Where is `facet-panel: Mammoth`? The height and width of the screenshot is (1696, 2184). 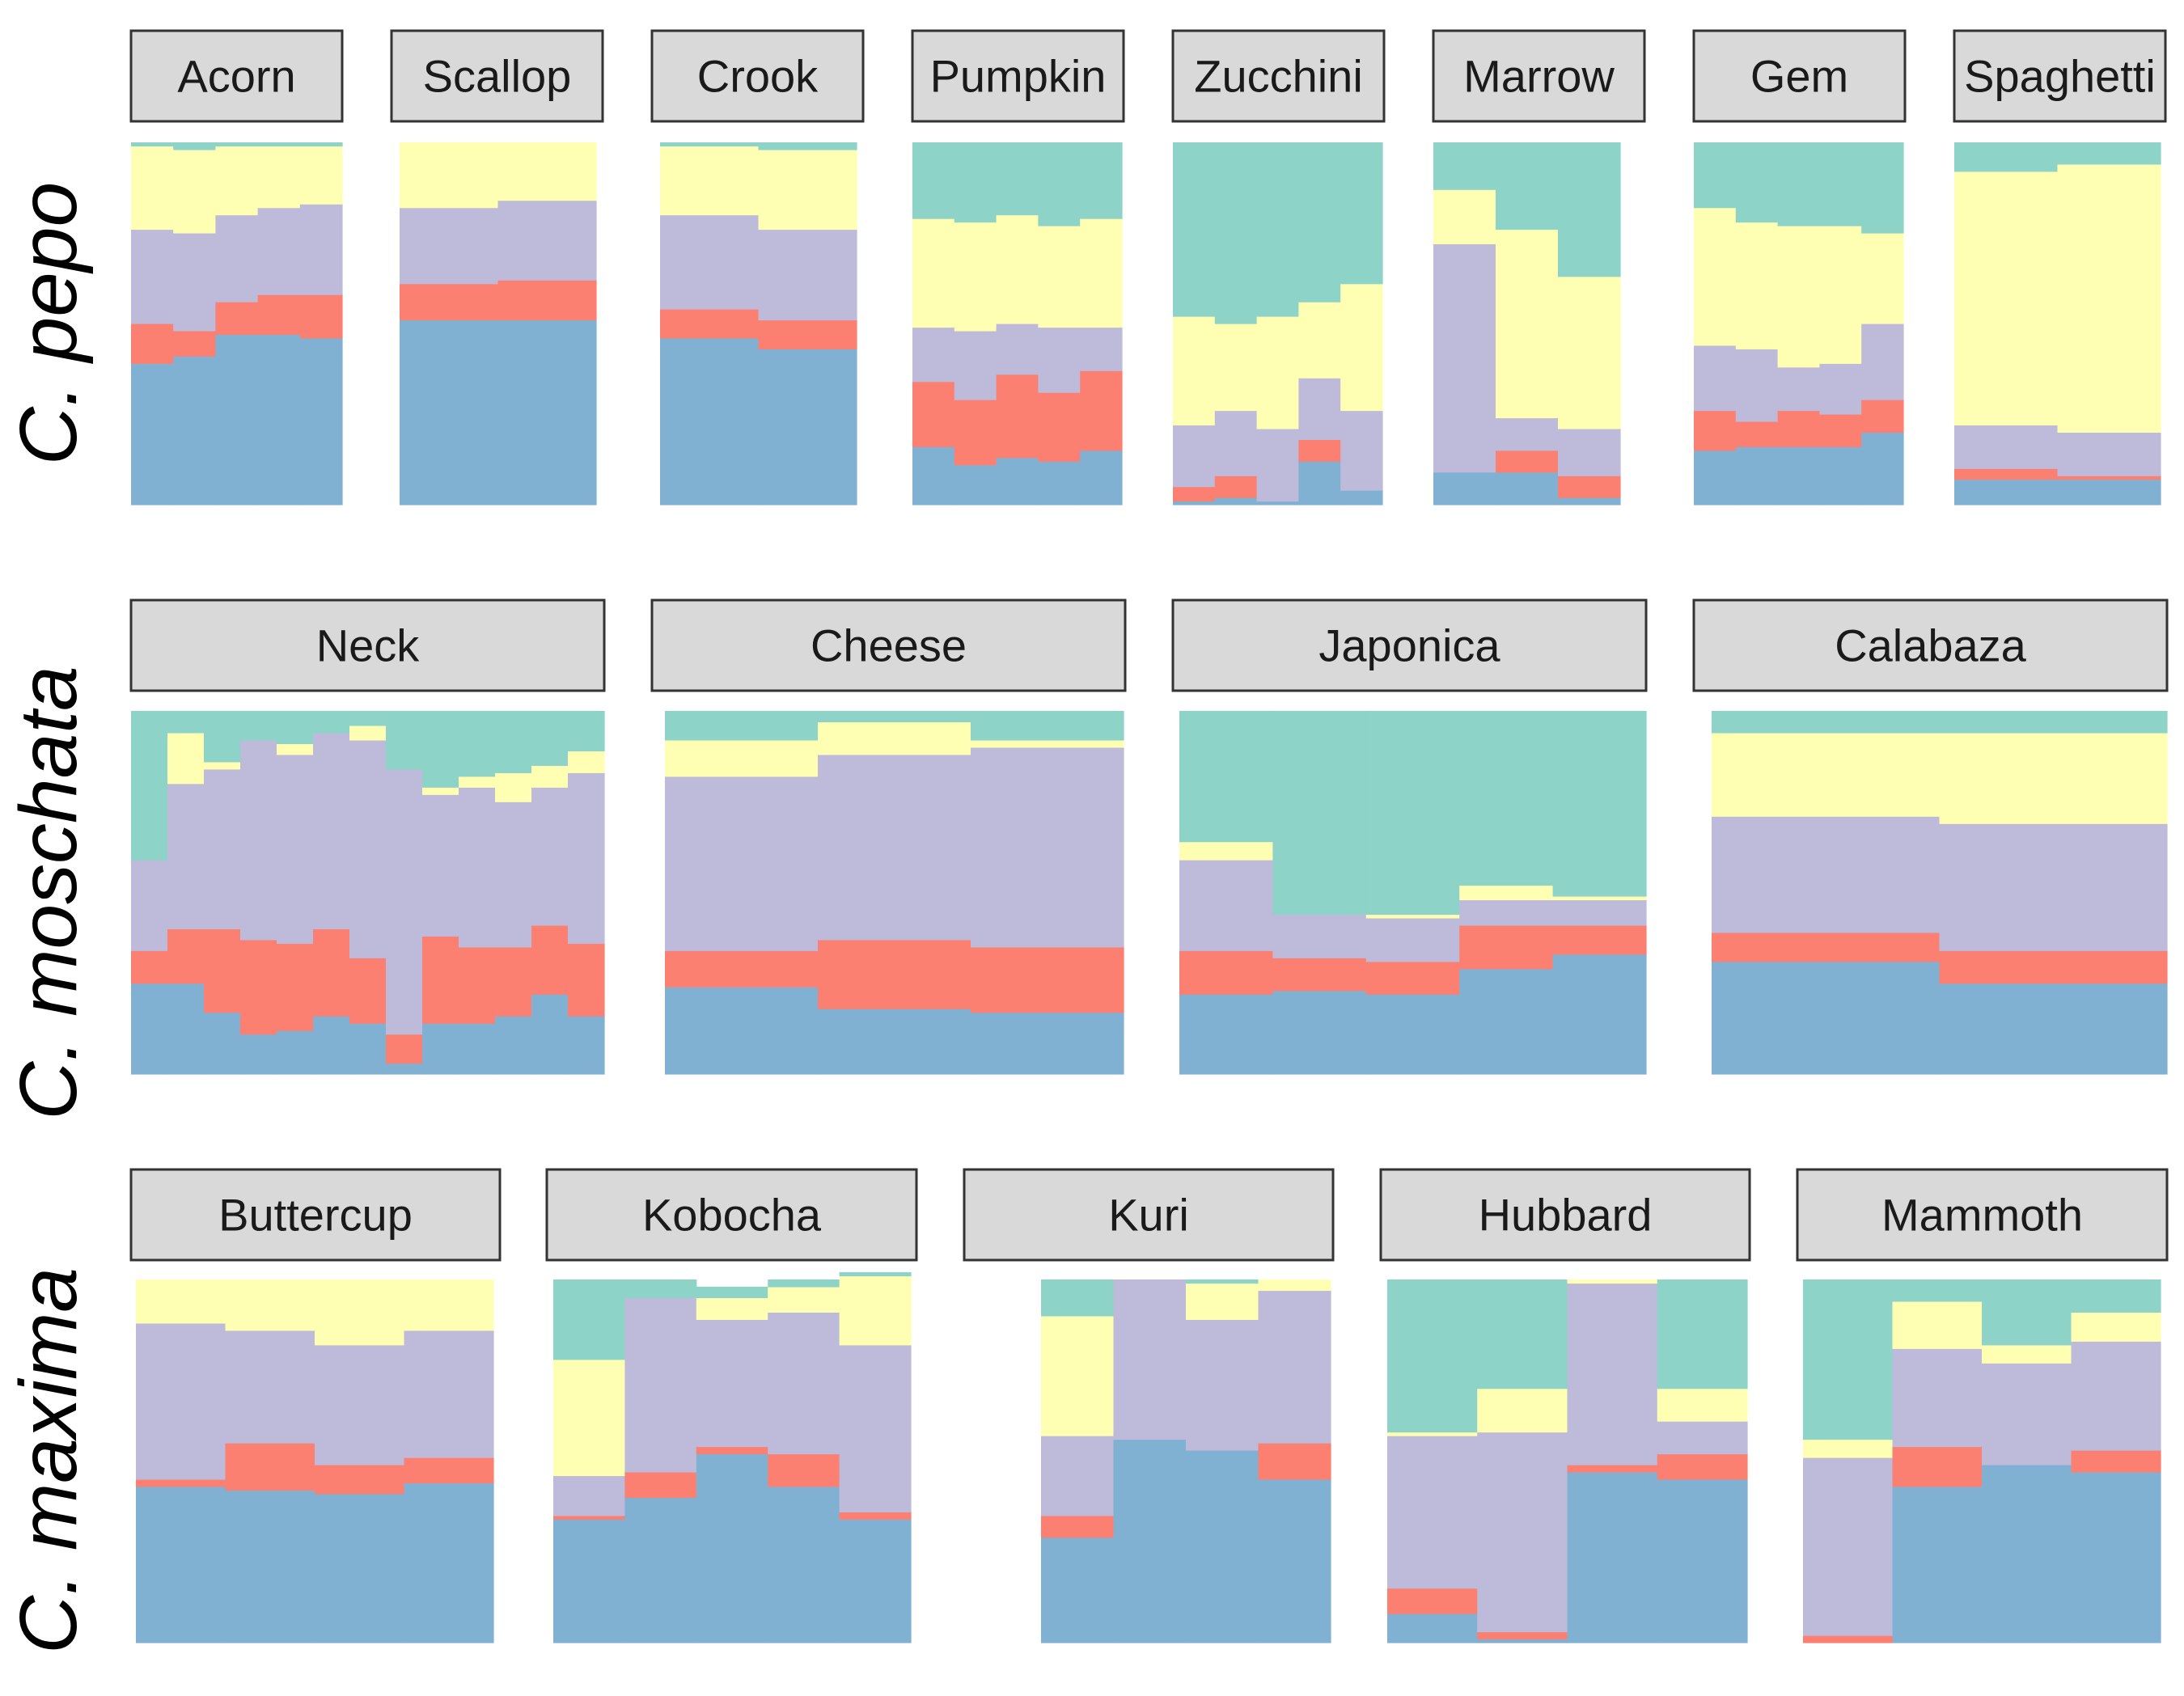
facet-panel: Mammoth is located at coordinates (1983, 1405).